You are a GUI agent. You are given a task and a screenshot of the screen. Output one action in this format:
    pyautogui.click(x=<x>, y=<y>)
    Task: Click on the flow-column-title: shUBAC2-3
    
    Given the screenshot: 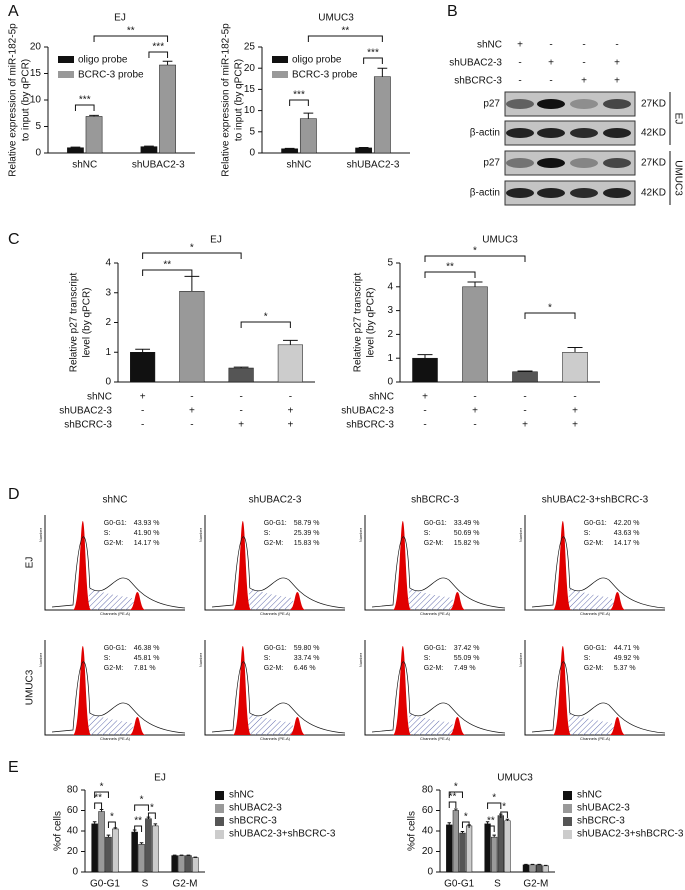 What is the action you would take?
    pyautogui.click(x=275, y=500)
    